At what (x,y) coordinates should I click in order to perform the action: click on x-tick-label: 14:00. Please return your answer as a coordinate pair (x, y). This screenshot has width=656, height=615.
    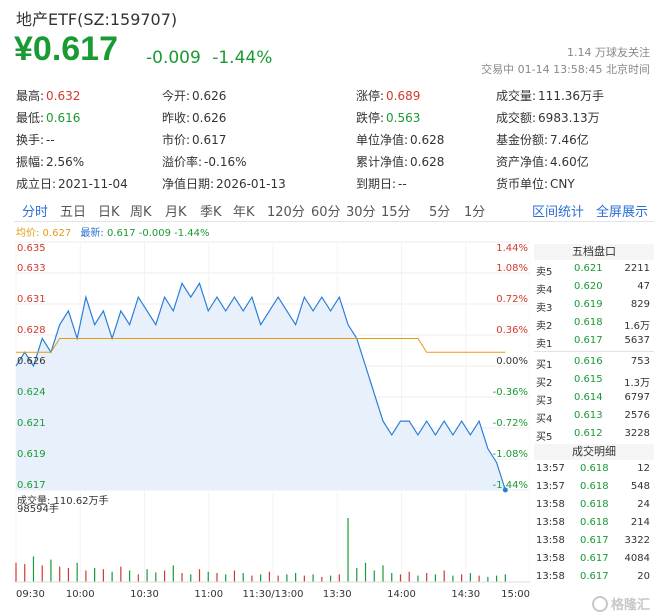
    Looking at the image, I should click on (401, 594).